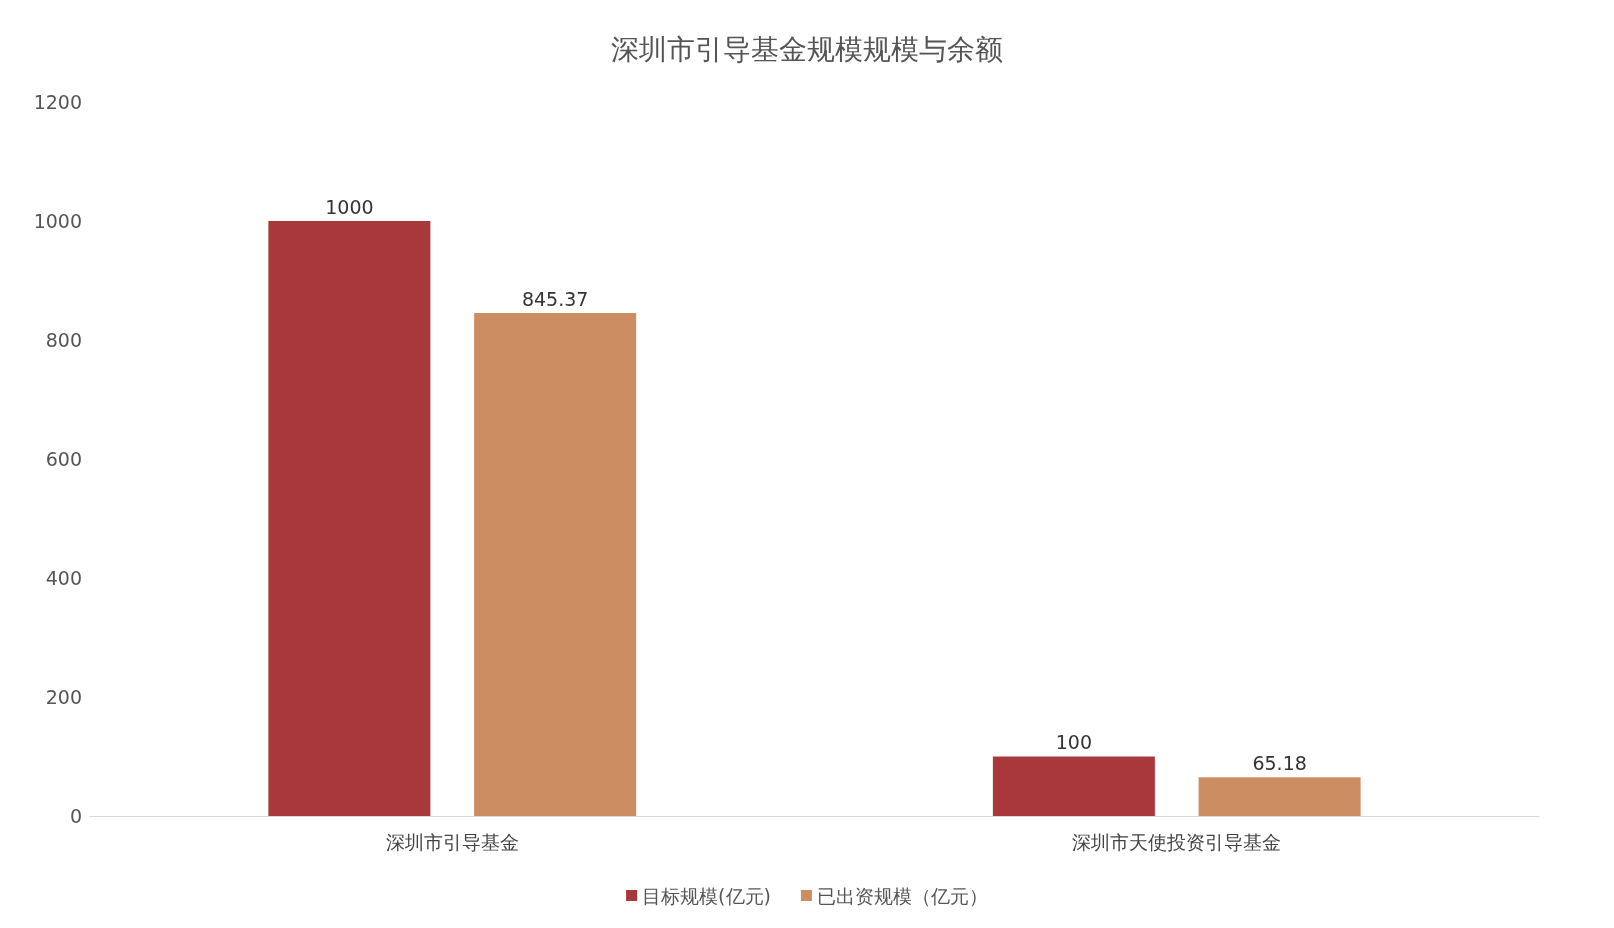  Describe the element at coordinates (807, 49) in the screenshot. I see `chart-title: 深圳市引导基金规模规模与余额` at that location.